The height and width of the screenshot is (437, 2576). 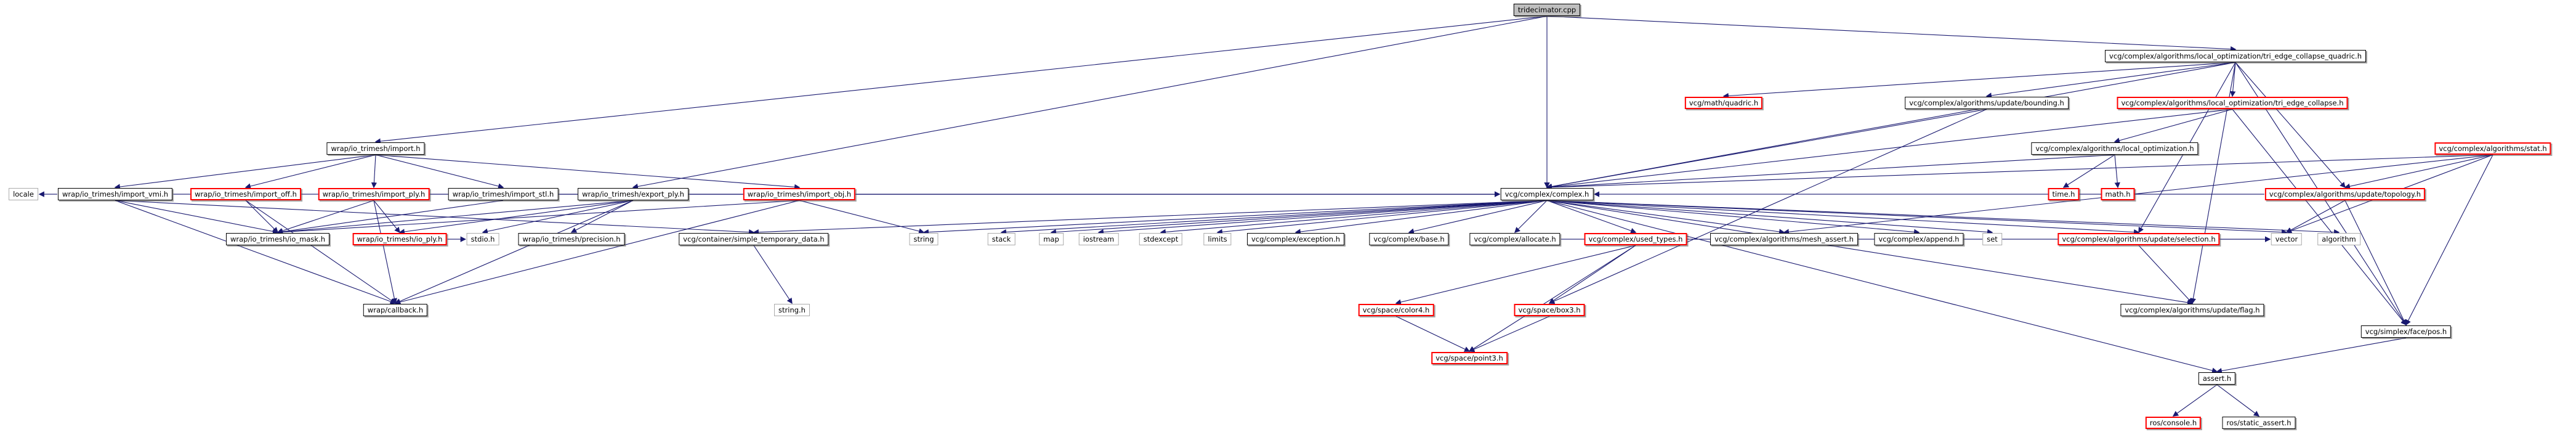 I want to click on graph-node-mesh_assert: vcg/complex/algorithms/mesh_assert.h, so click(x=1784, y=239).